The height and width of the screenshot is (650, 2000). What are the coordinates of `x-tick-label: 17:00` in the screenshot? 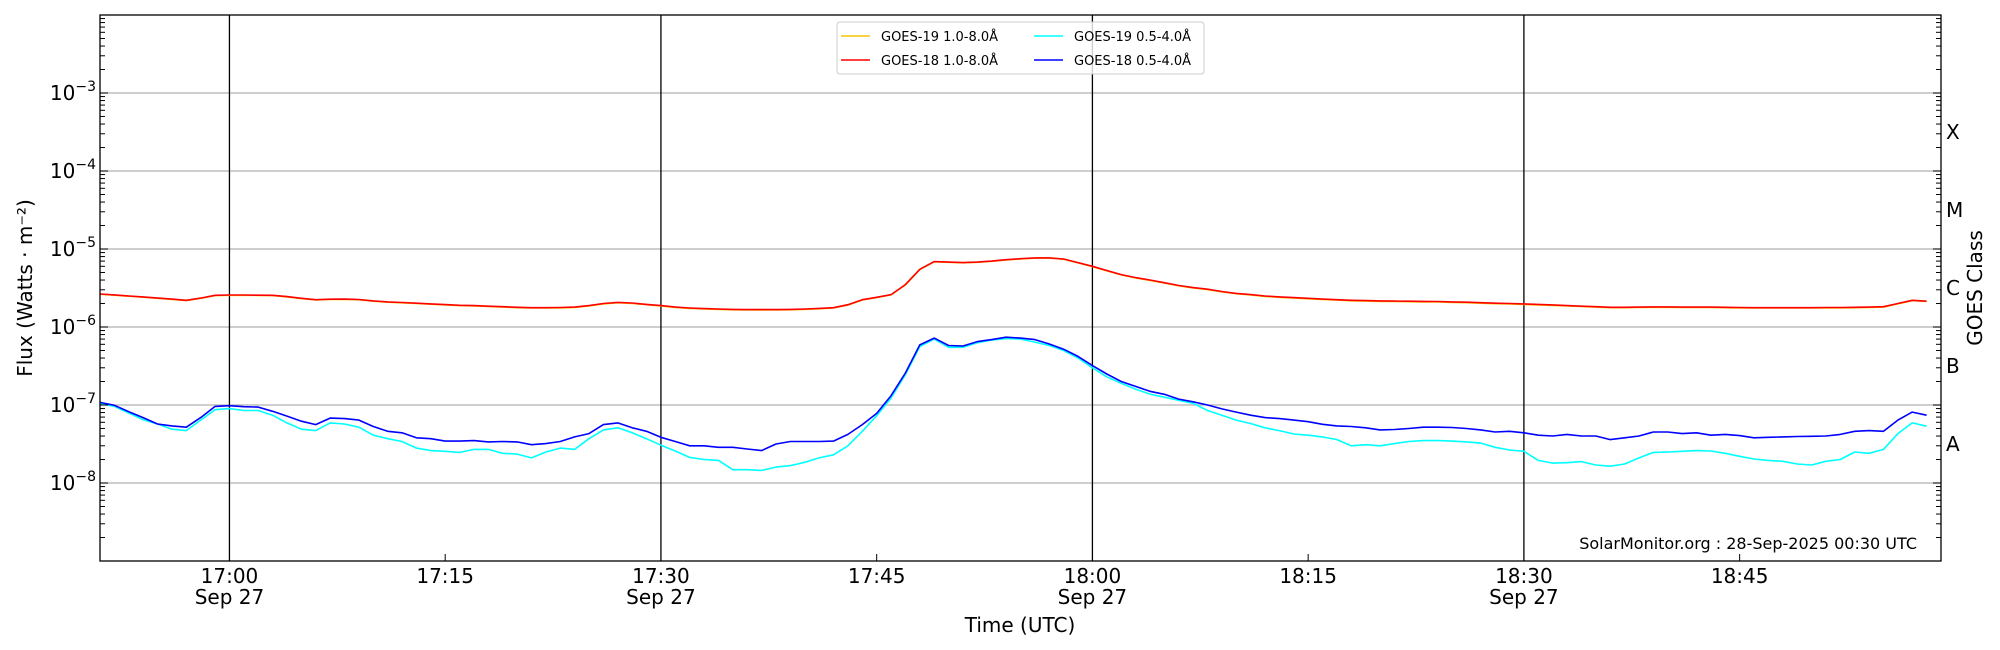 It's located at (230, 576).